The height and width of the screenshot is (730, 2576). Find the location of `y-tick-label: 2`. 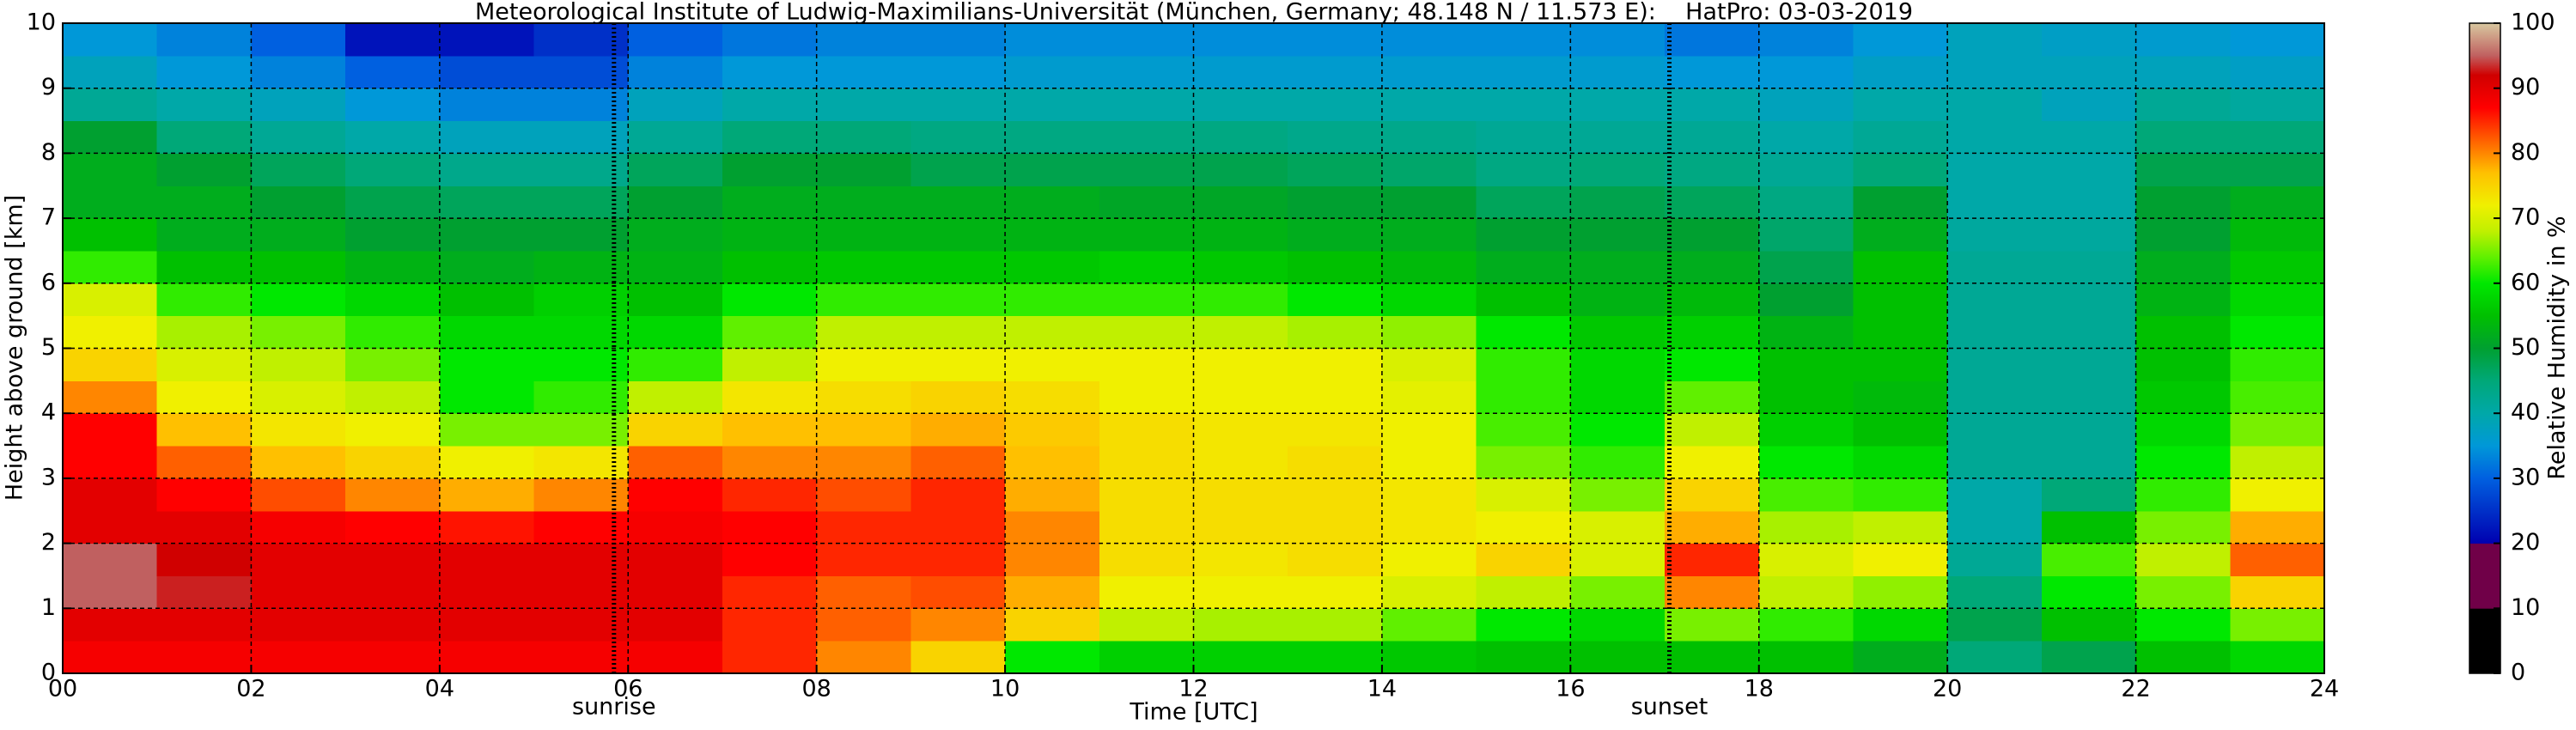

y-tick-label: 2 is located at coordinates (48, 542).